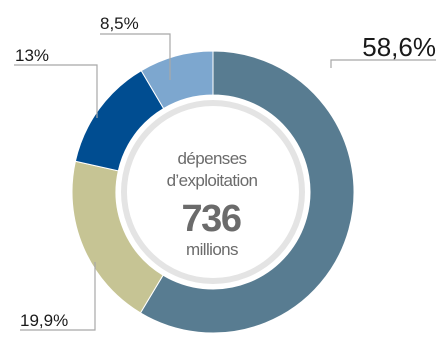 This screenshot has height=338, width=440. What do you see at coordinates (44, 320) in the screenshot?
I see `slice-label-19-9: 19,9%` at bounding box center [44, 320].